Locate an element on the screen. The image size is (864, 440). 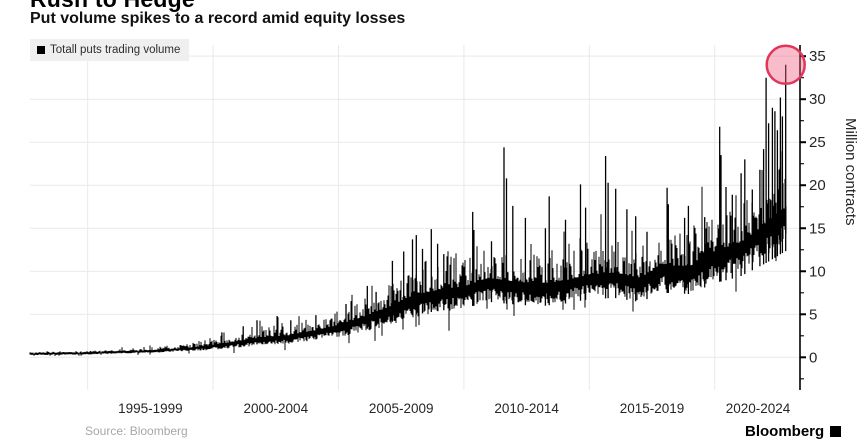
bloomberg-watermark-text: Bloomberg is located at coordinates (785, 431).